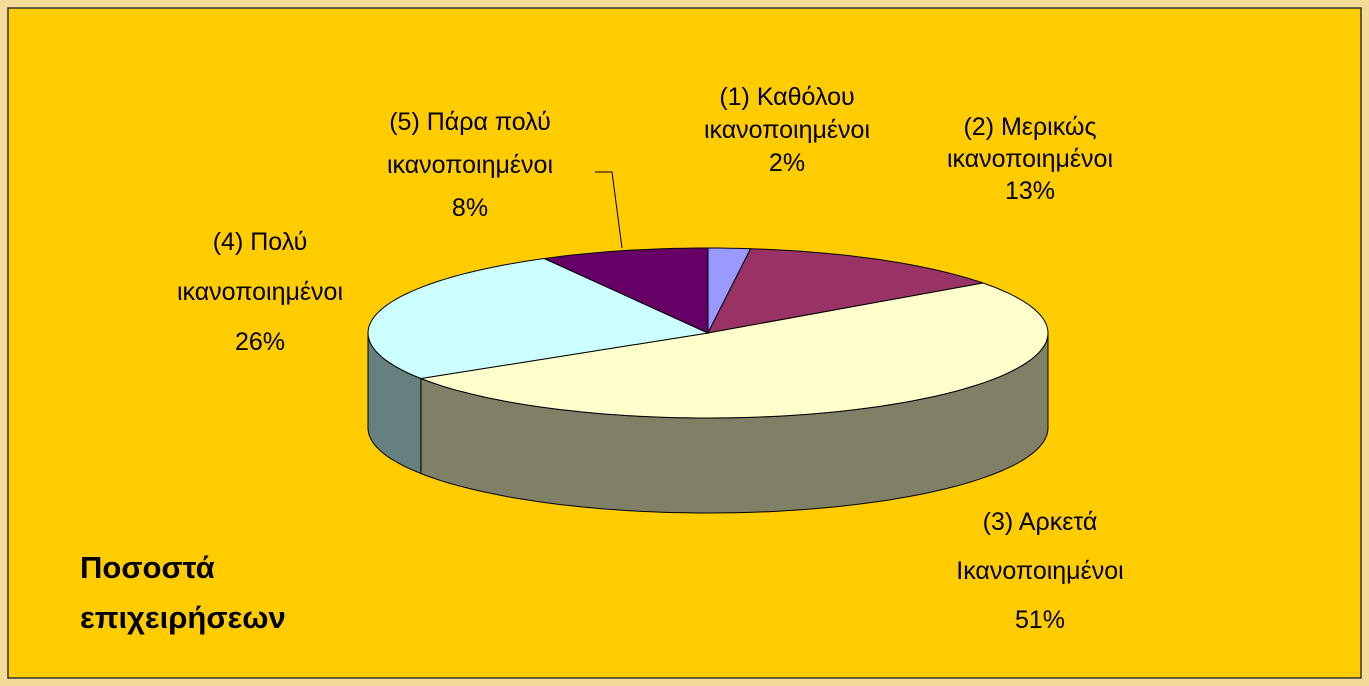 The width and height of the screenshot is (1369, 686). What do you see at coordinates (260, 342) in the screenshot?
I see `value-label: 26%` at bounding box center [260, 342].